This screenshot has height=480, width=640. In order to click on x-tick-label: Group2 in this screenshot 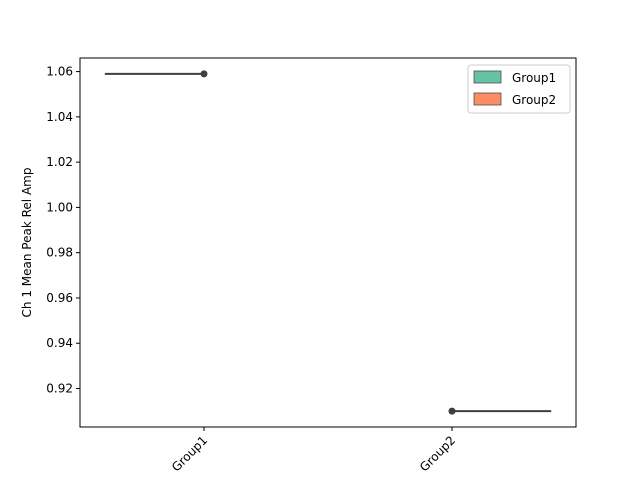, I will do `click(437, 453)`.